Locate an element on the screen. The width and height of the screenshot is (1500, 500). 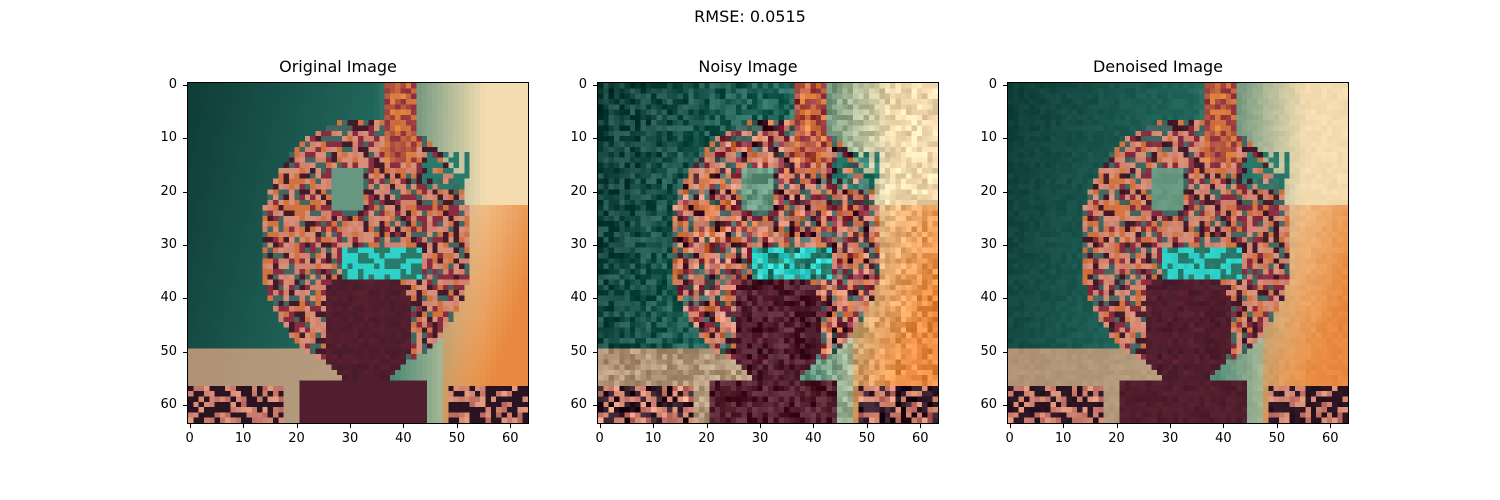
panel-title-denoised: Denoised Image is located at coordinates (1158, 66).